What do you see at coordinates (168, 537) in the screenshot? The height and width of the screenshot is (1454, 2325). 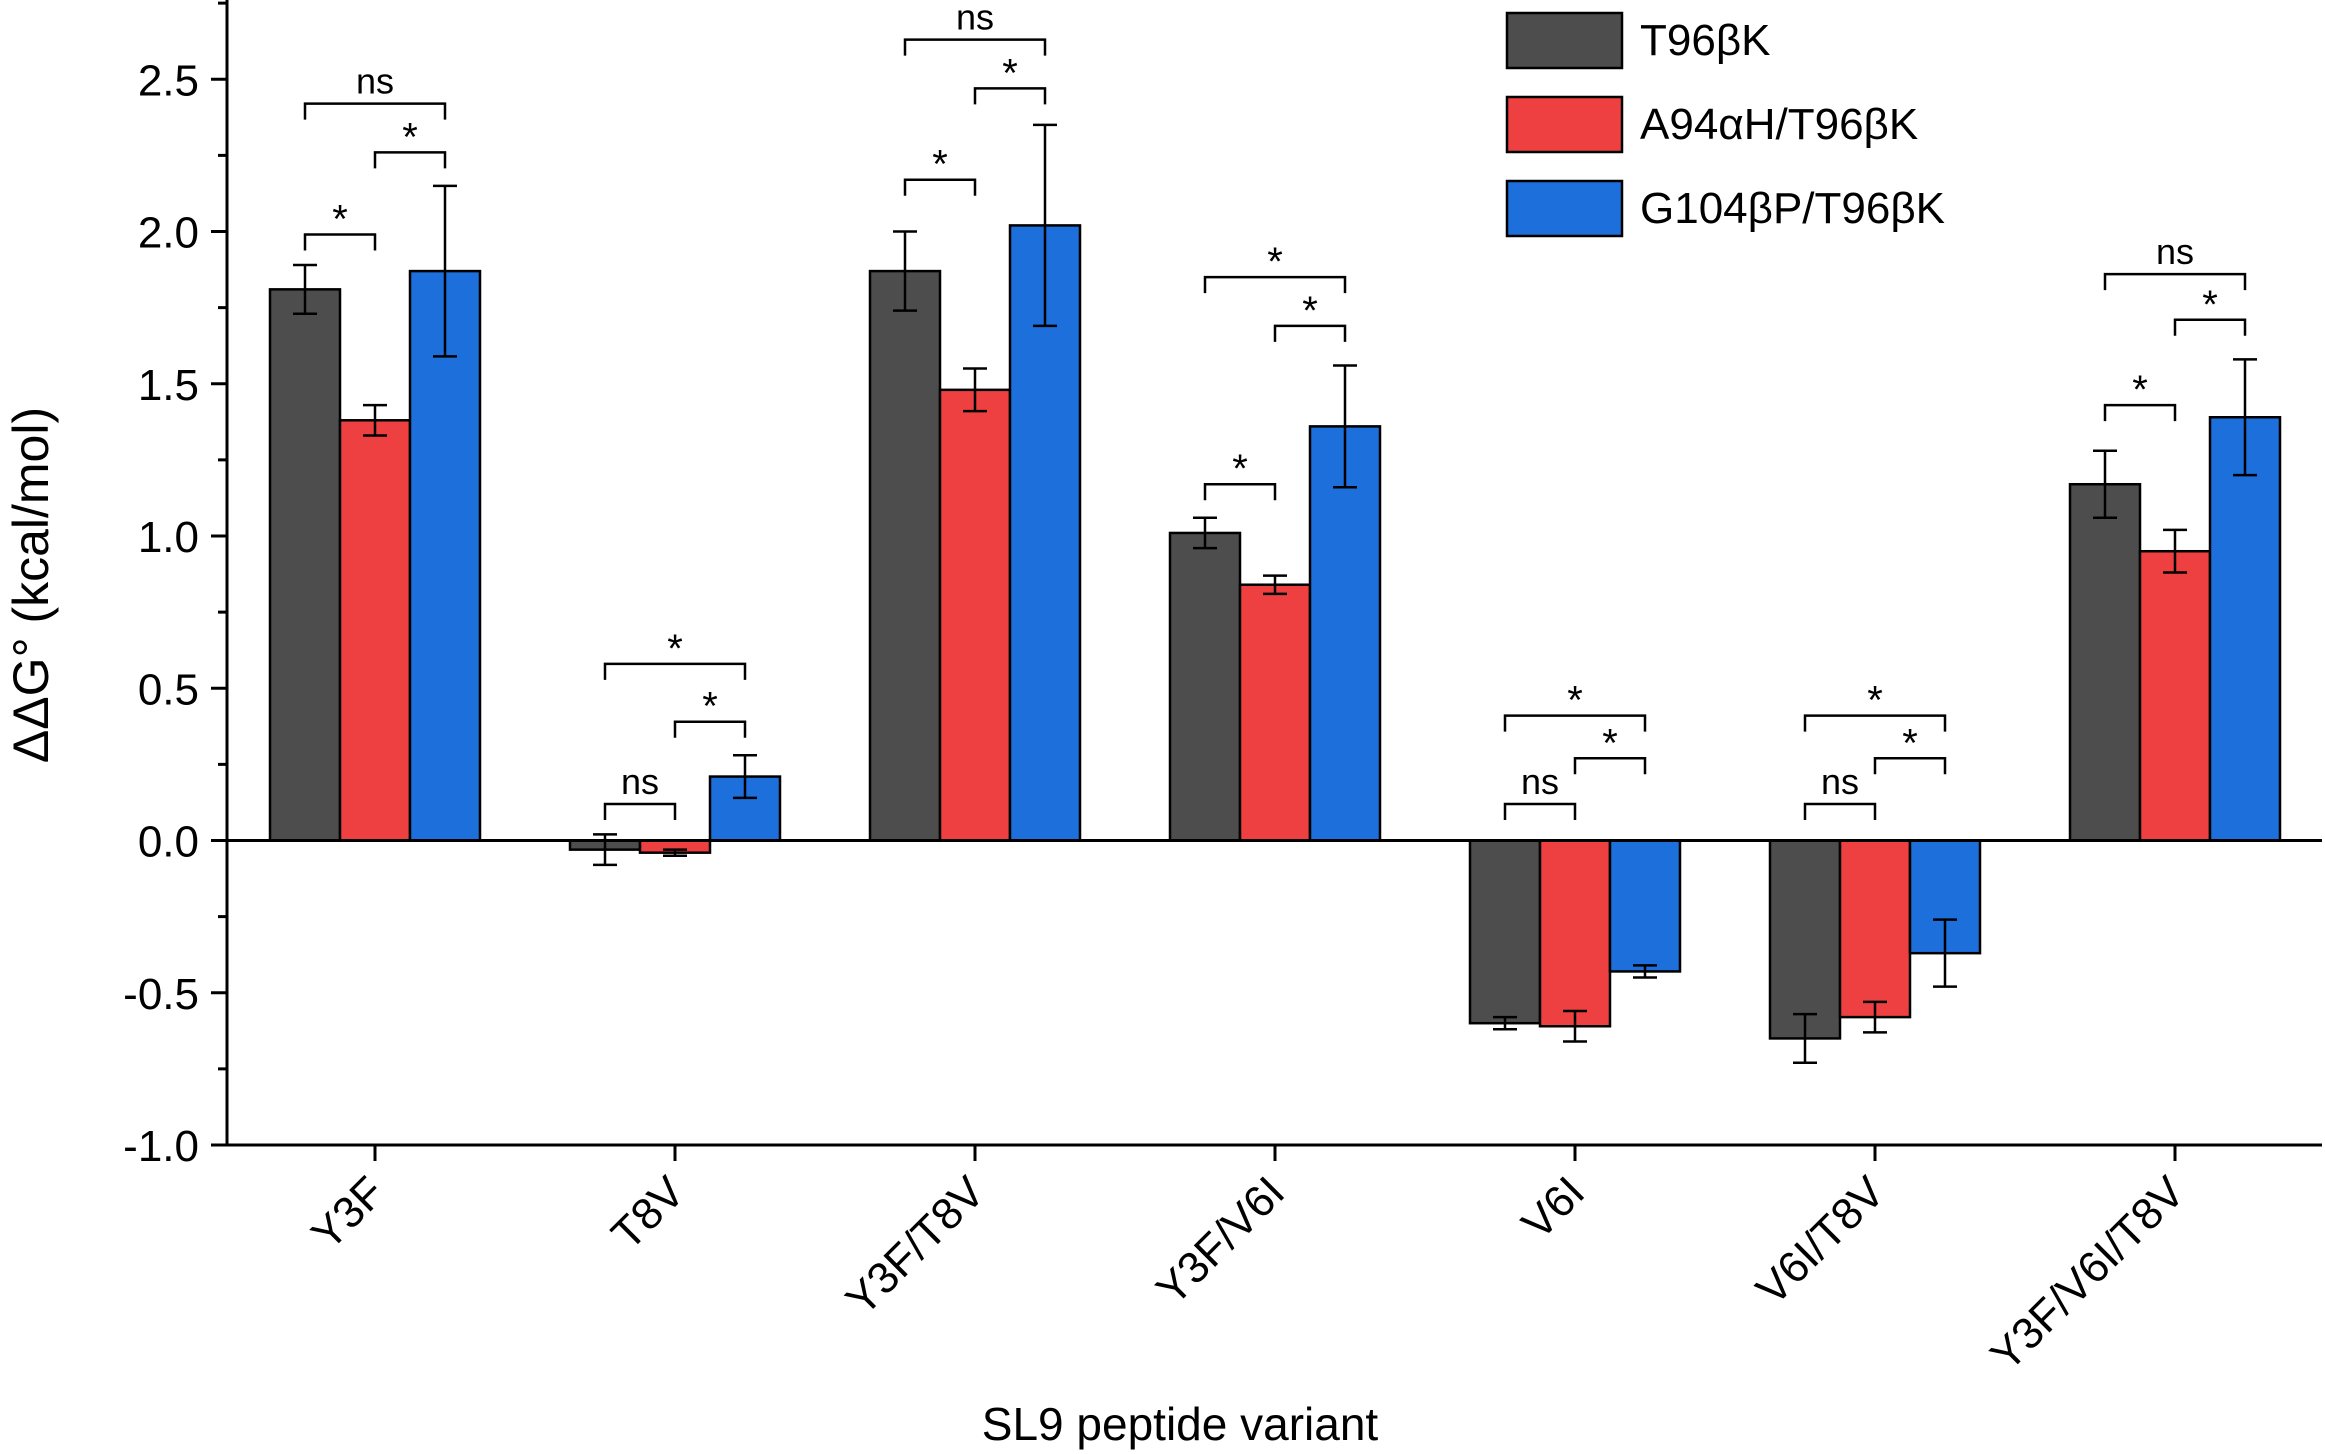 I see `y-tick-label: 1.0` at bounding box center [168, 537].